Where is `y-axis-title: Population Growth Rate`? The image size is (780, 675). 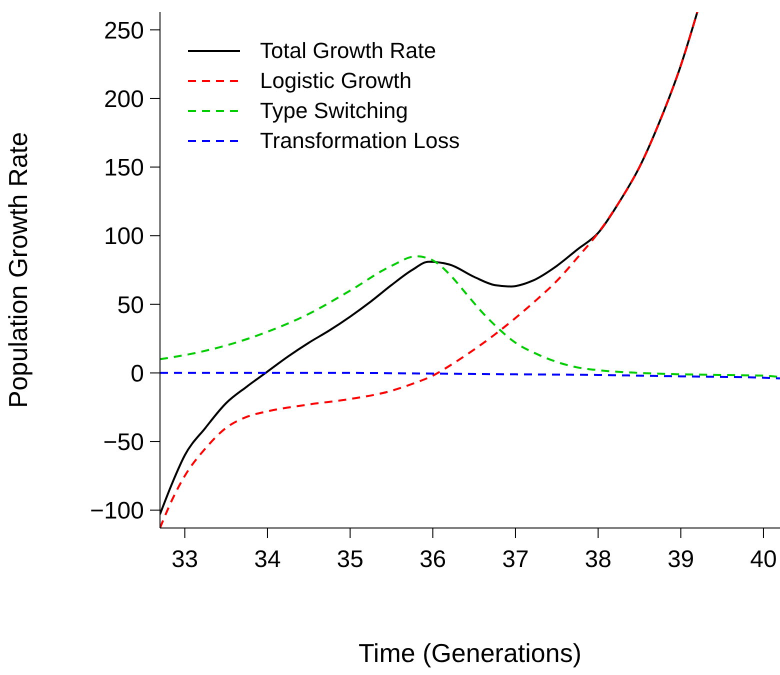 y-axis-title: Population Growth Rate is located at coordinates (18, 270).